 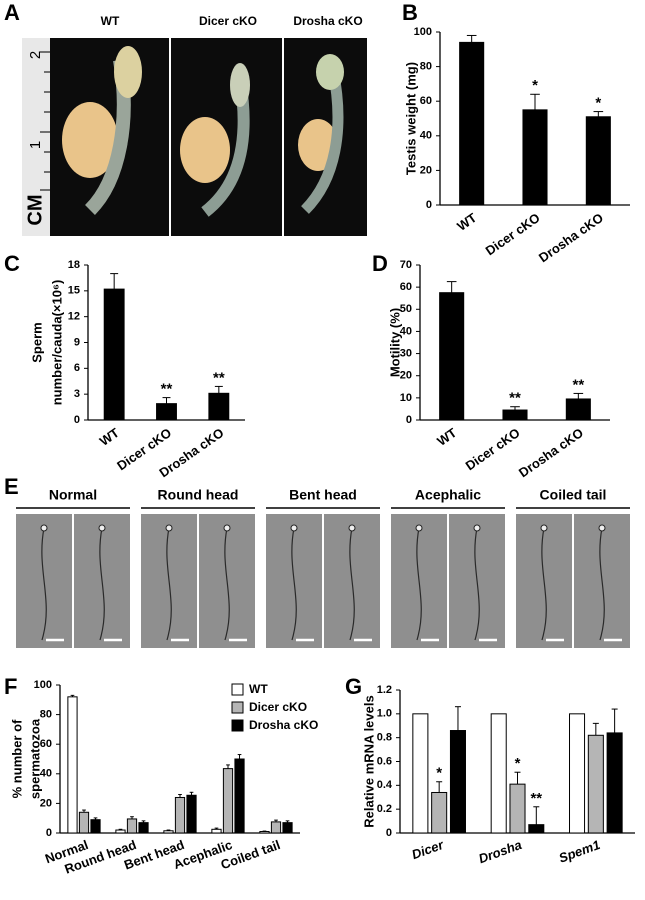 What do you see at coordinates (56, 343) in the screenshot?
I see `y-axis-label: number/cauda(×10⁶)` at bounding box center [56, 343].